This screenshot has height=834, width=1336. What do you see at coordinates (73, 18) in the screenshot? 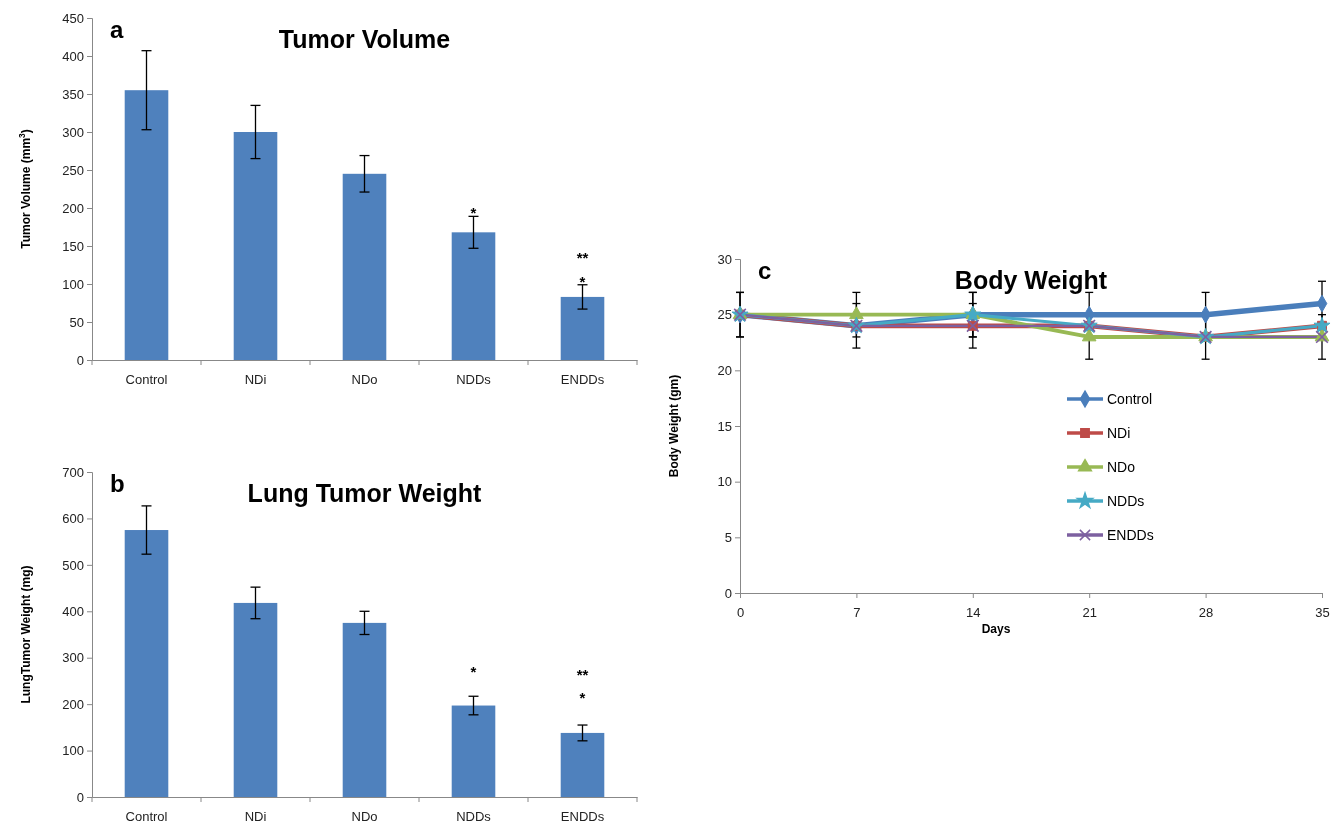
I see `y-tick-label: 450` at bounding box center [73, 18].